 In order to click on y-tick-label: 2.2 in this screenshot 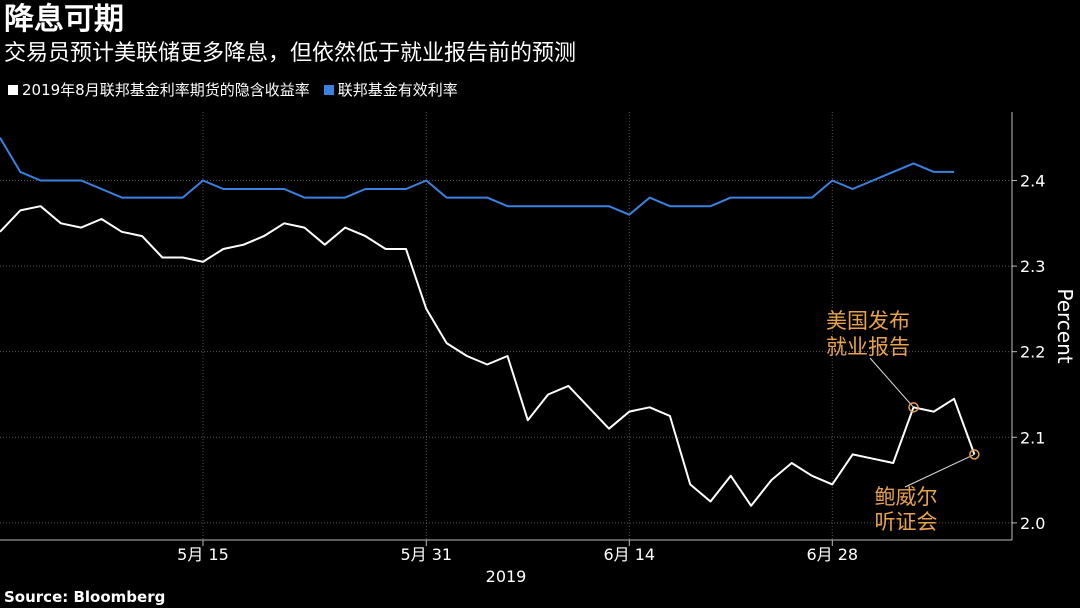, I will do `click(1032, 352)`.